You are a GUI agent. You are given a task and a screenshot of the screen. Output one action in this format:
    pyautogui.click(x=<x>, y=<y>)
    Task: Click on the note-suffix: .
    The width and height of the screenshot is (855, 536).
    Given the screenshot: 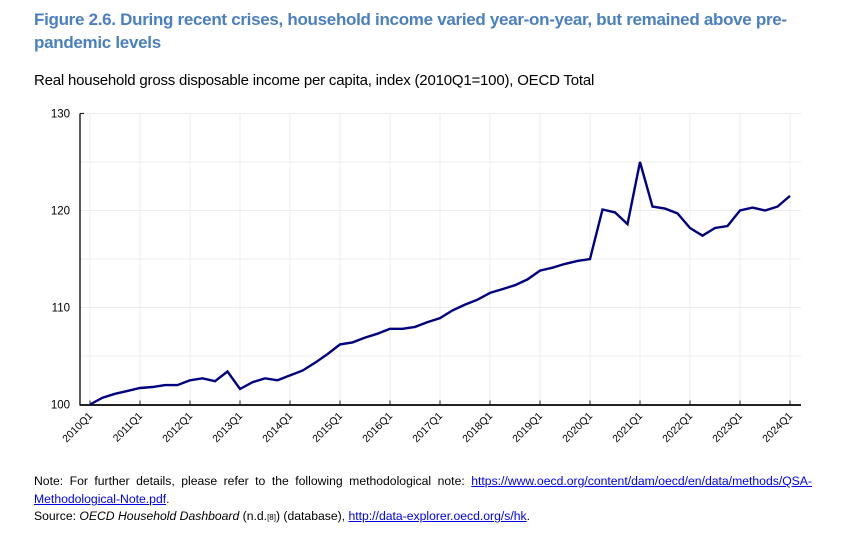 What is the action you would take?
    pyautogui.click(x=168, y=499)
    